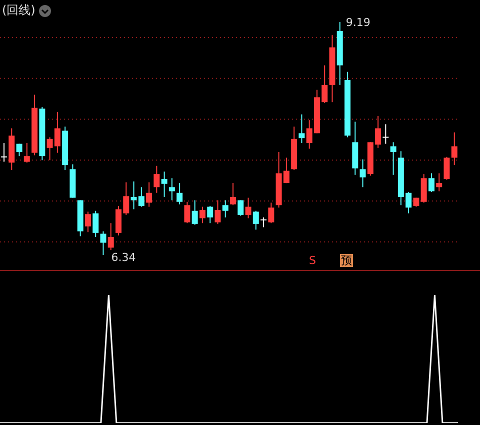 Image resolution: width=480 pixels, height=425 pixels. Describe the element at coordinates (312, 260) in the screenshot. I see `annotation: S` at that location.